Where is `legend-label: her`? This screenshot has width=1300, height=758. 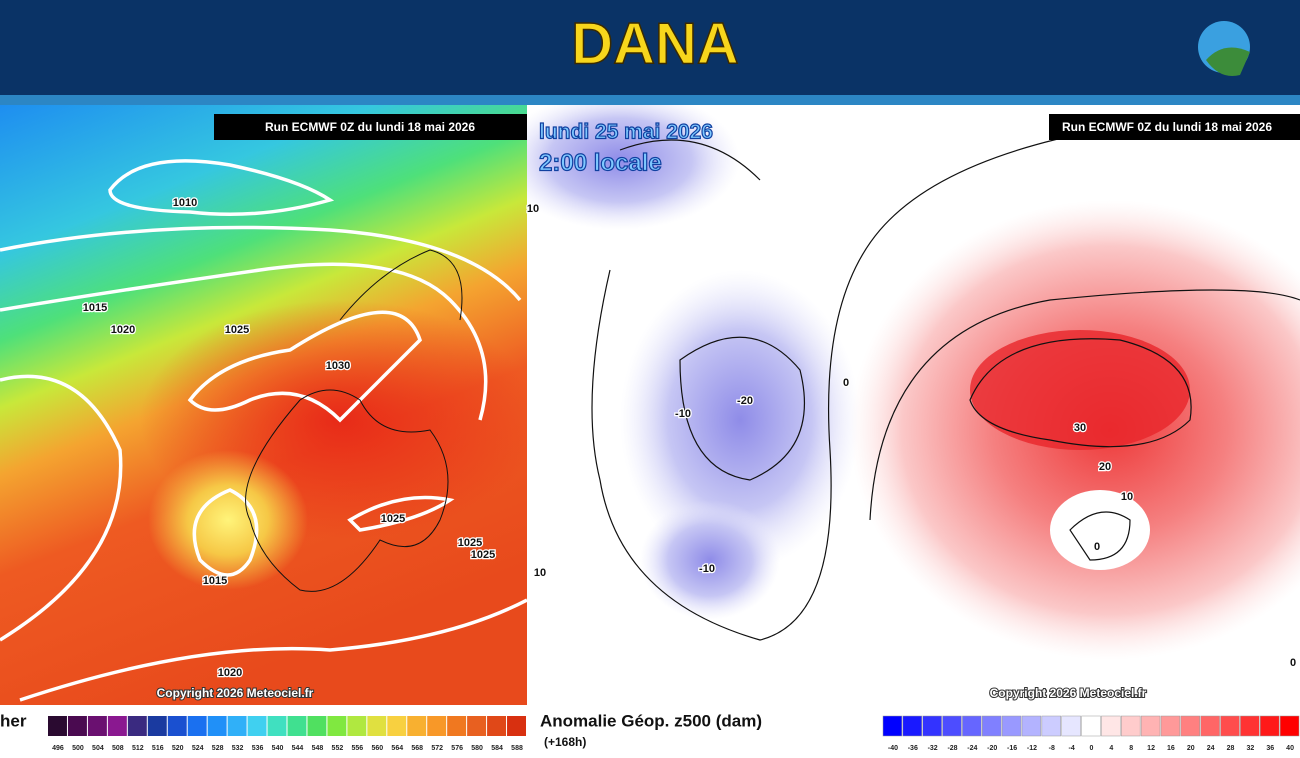 legend-label: her is located at coordinates (13, 720).